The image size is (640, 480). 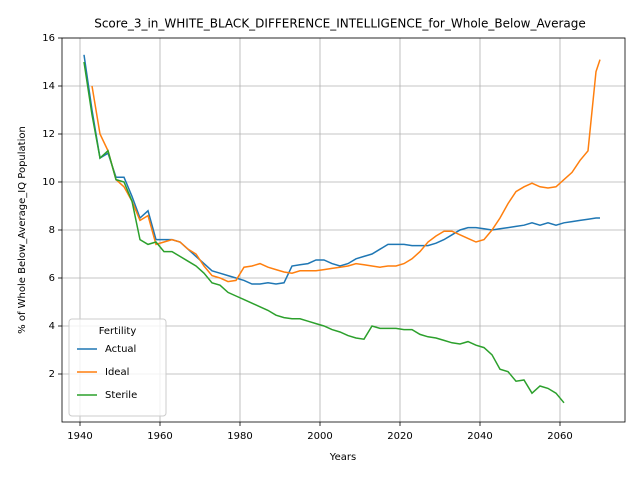 I want to click on y-tick-label: 16, so click(x=48, y=38).